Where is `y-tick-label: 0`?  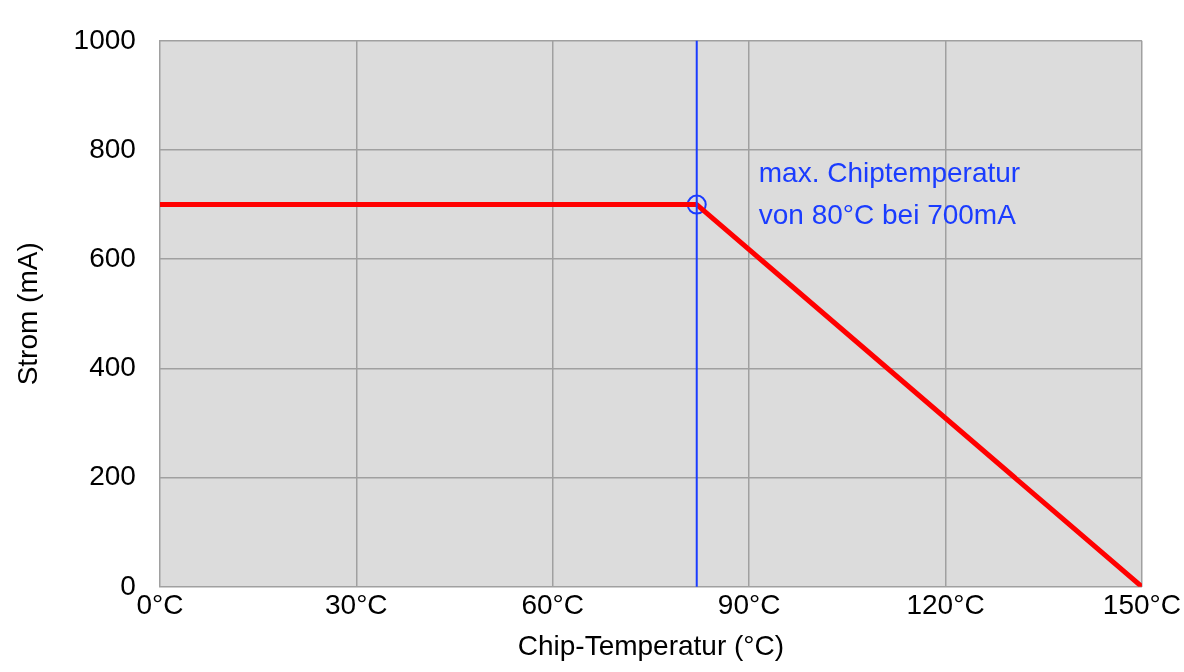
y-tick-label: 0 is located at coordinates (128, 585).